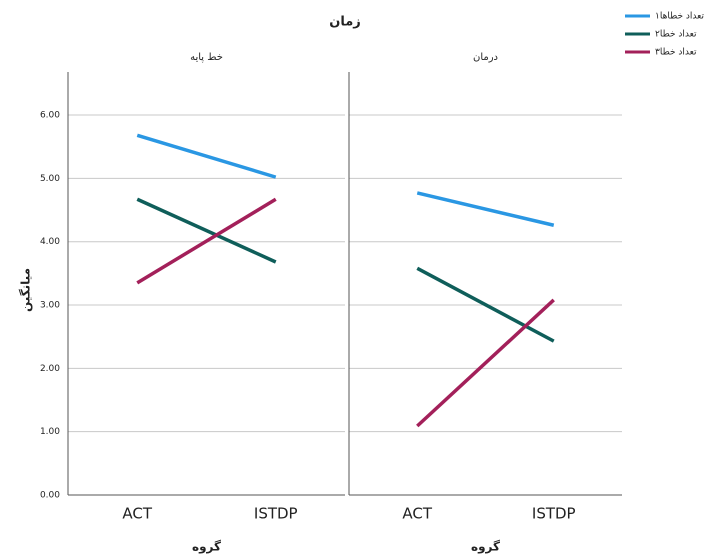 The height and width of the screenshot is (558, 709). Describe the element at coordinates (50, 179) in the screenshot. I see `y-tick-label: 5.00` at that location.